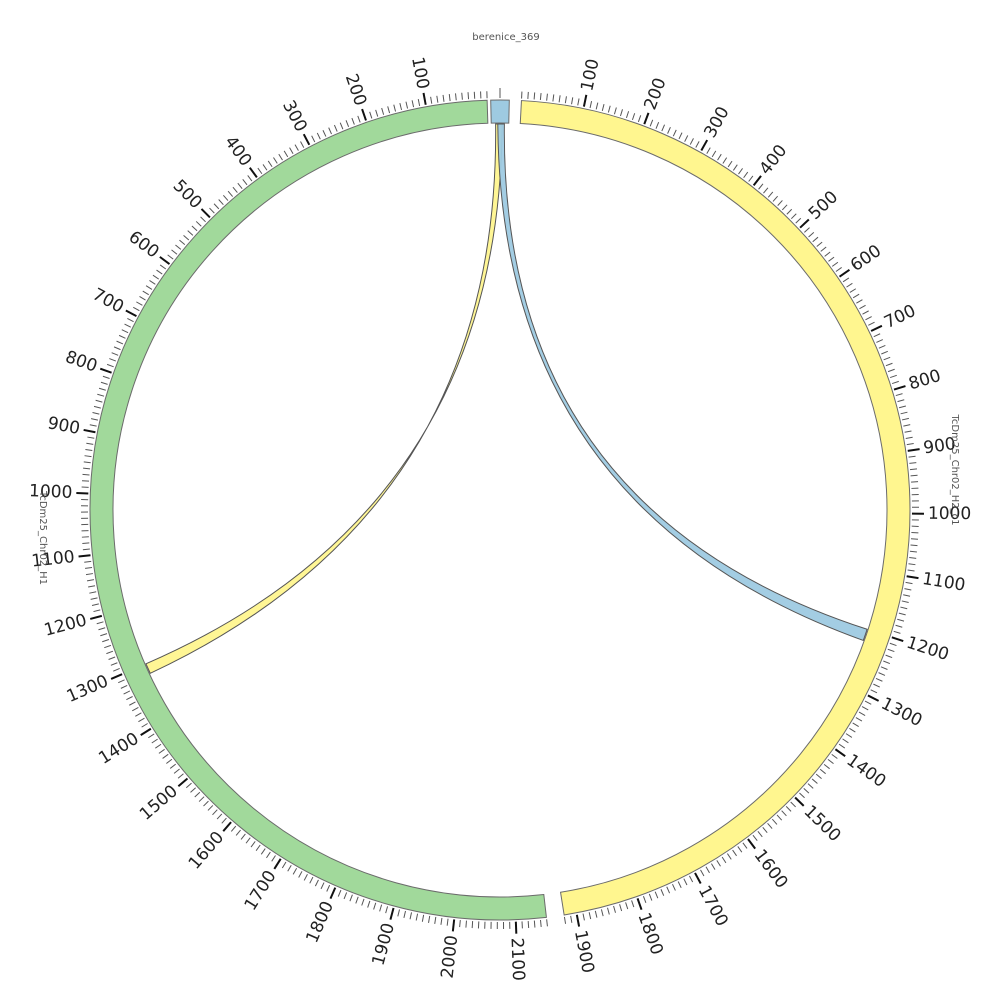 This screenshot has width=1000, height=1000. What do you see at coordinates (949, 514) in the screenshot?
I see `tick-label: 1000` at bounding box center [949, 514].